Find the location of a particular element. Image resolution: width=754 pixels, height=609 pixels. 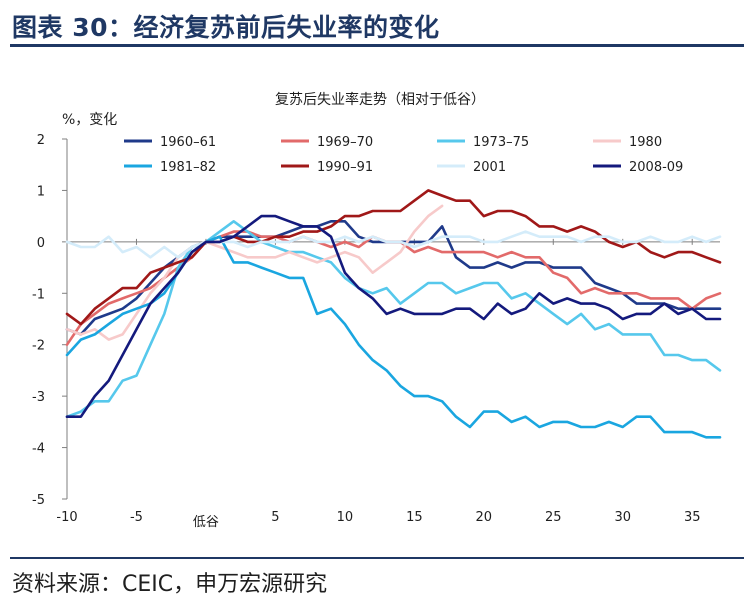

x-tick-label: 低谷 is located at coordinates (206, 522).